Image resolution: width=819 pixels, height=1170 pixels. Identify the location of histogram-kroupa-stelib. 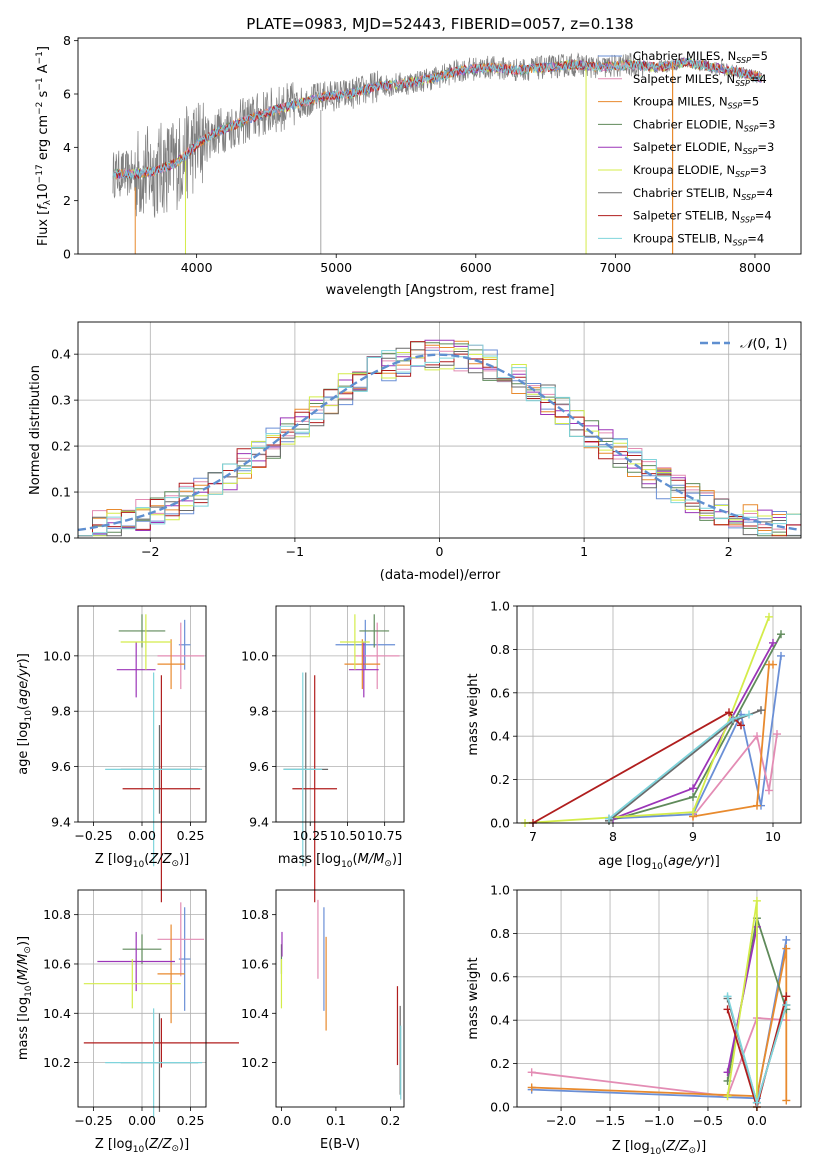
(439, 440).